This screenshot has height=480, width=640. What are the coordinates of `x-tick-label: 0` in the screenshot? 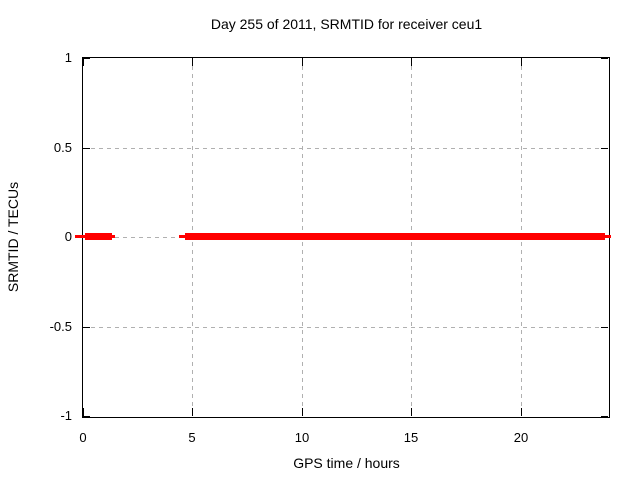 It's located at (83, 437).